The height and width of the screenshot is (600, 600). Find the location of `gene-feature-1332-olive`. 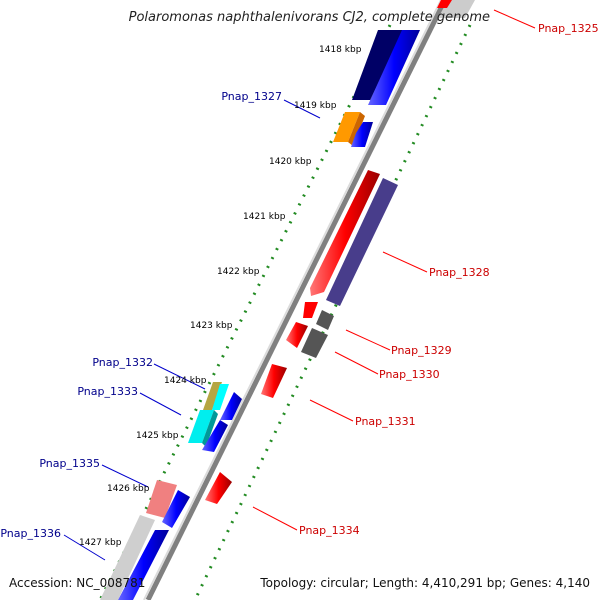

gene-feature-1332-olive is located at coordinates (212, 396).